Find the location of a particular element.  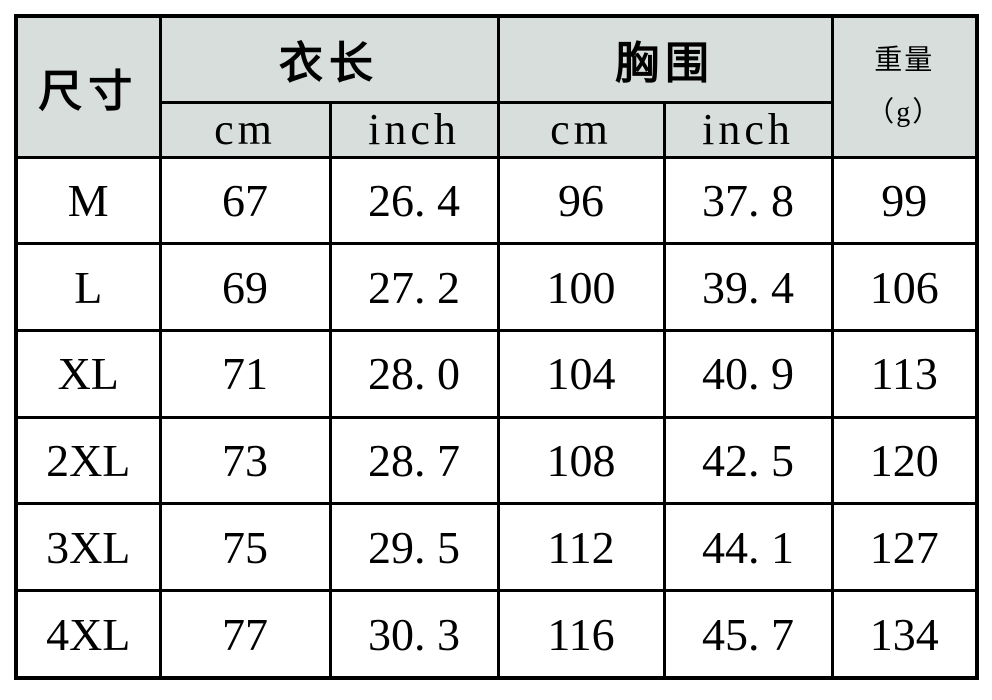

chest-cm-cell: 108 is located at coordinates (581, 460).